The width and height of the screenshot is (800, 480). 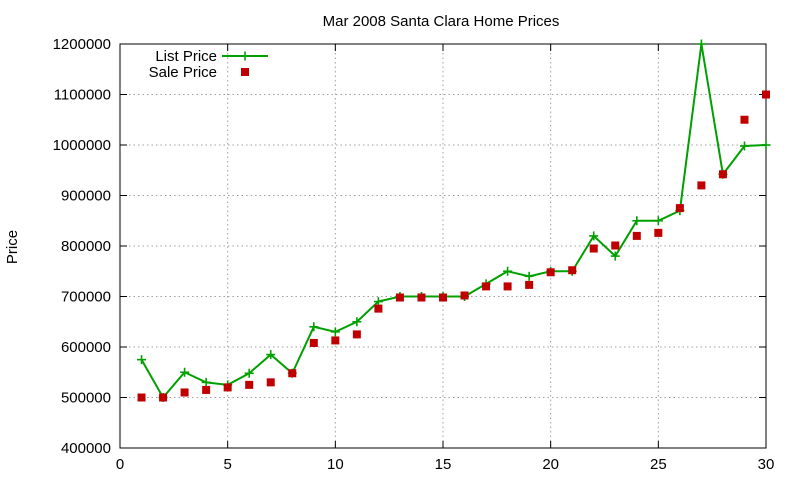 What do you see at coordinates (227, 464) in the screenshot?
I see `x-tick-label: 5` at bounding box center [227, 464].